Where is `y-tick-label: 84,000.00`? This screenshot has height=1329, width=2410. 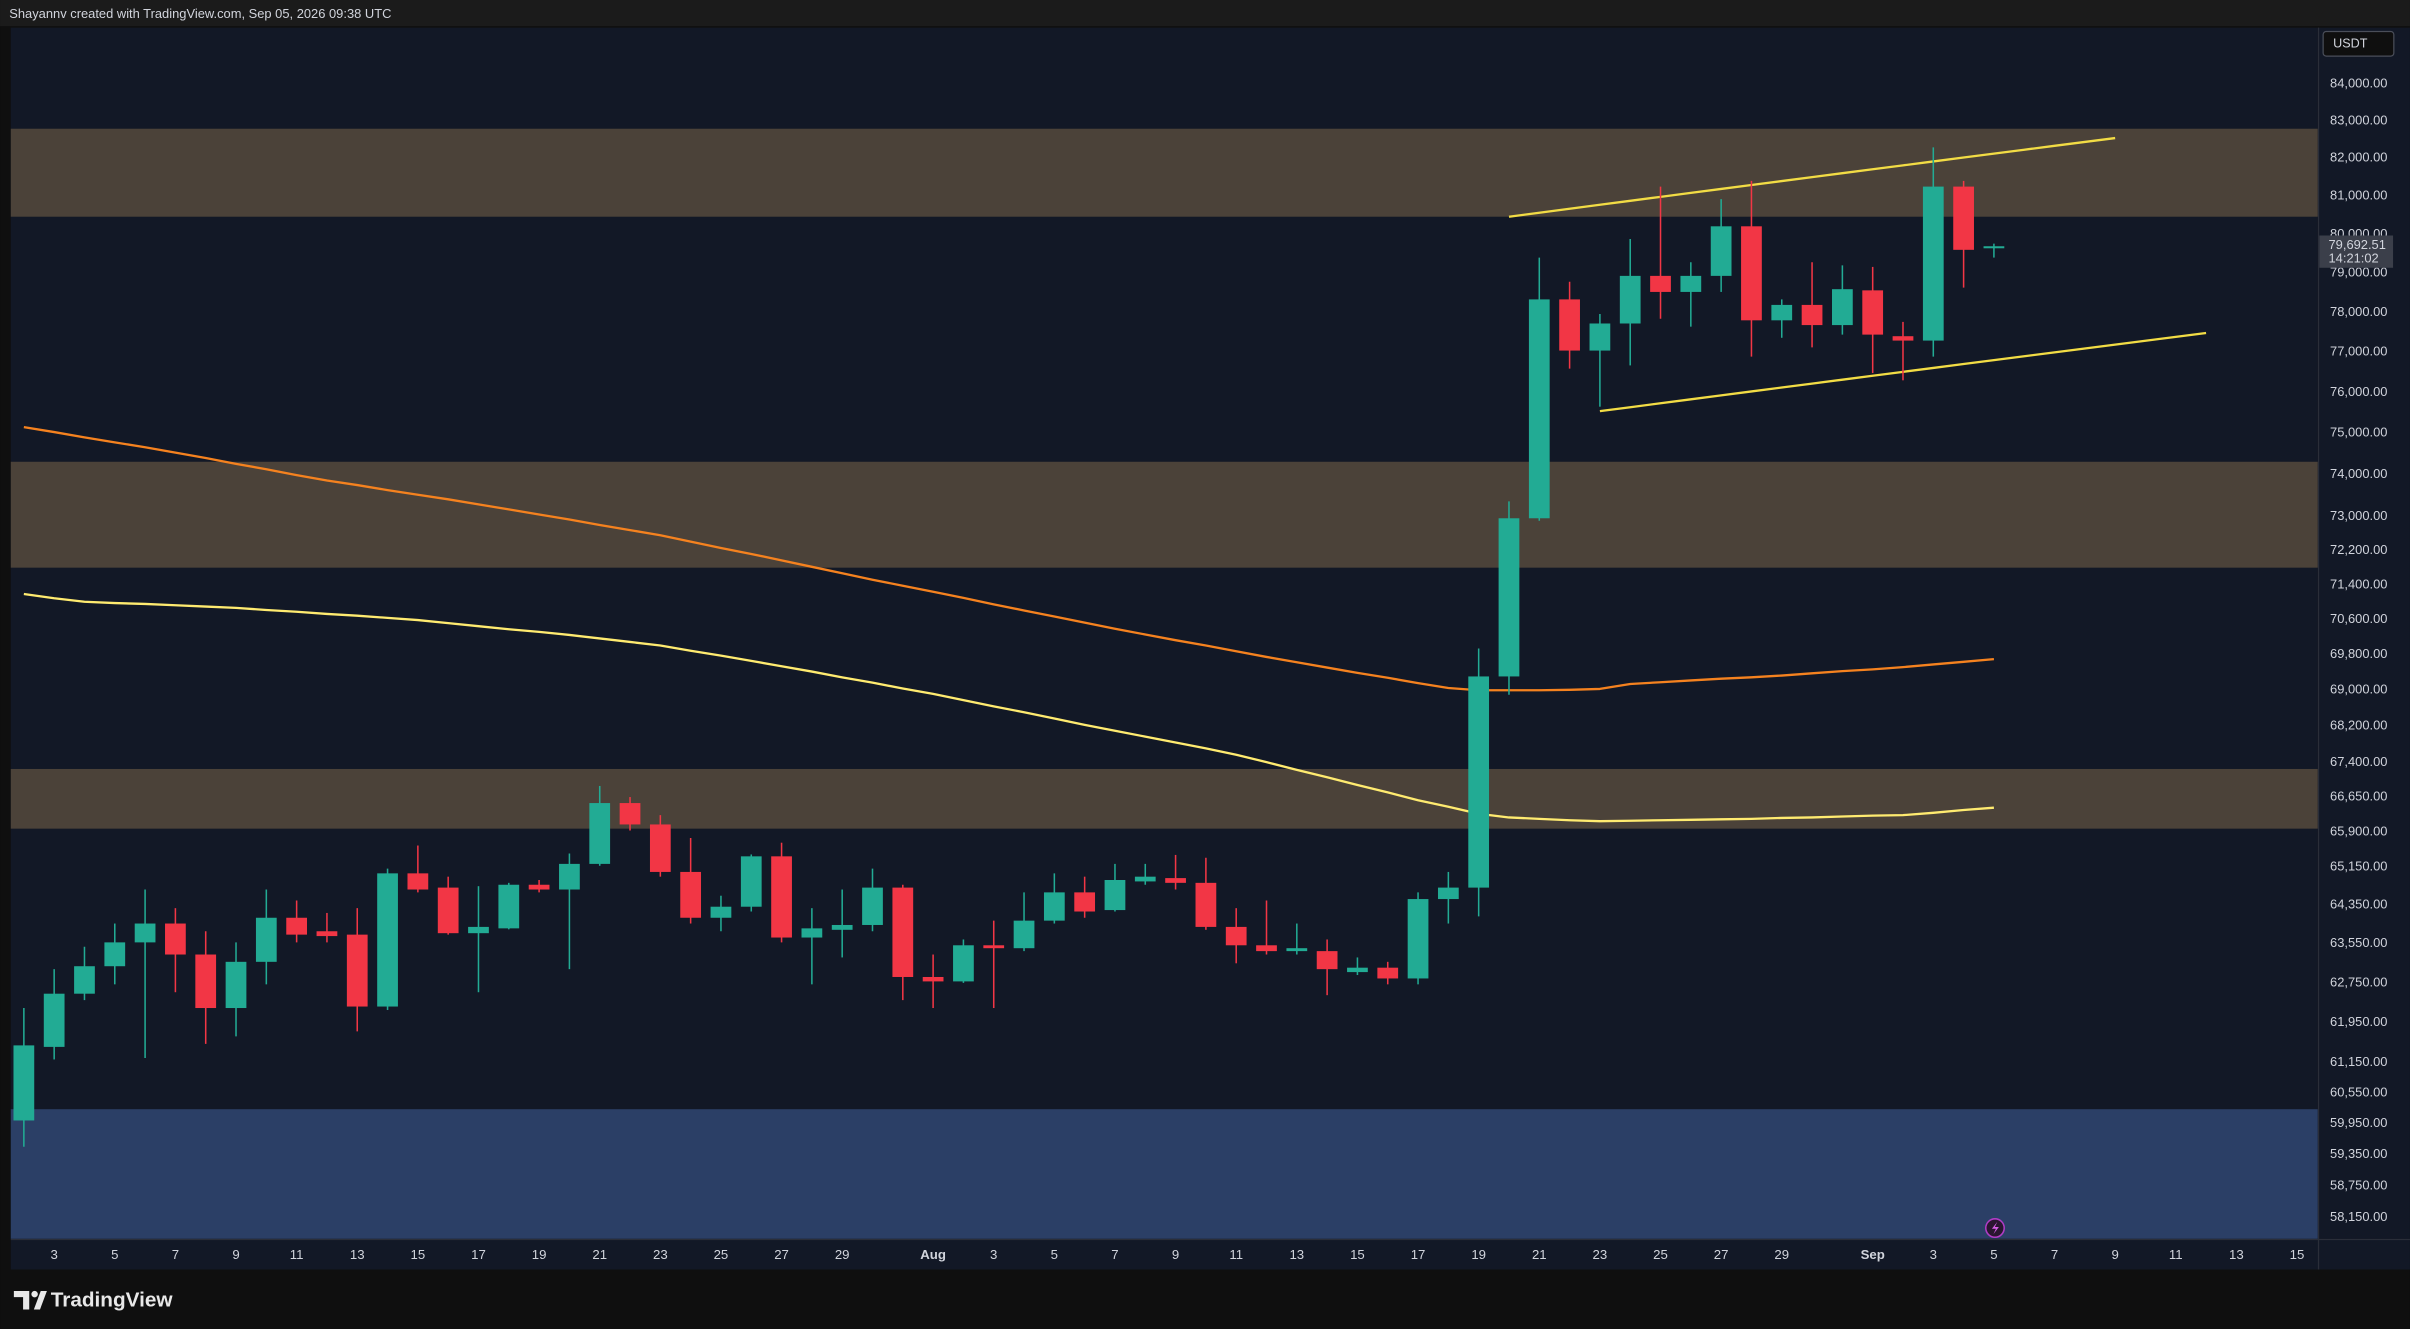 y-tick-label: 84,000.00 is located at coordinates (2358, 82).